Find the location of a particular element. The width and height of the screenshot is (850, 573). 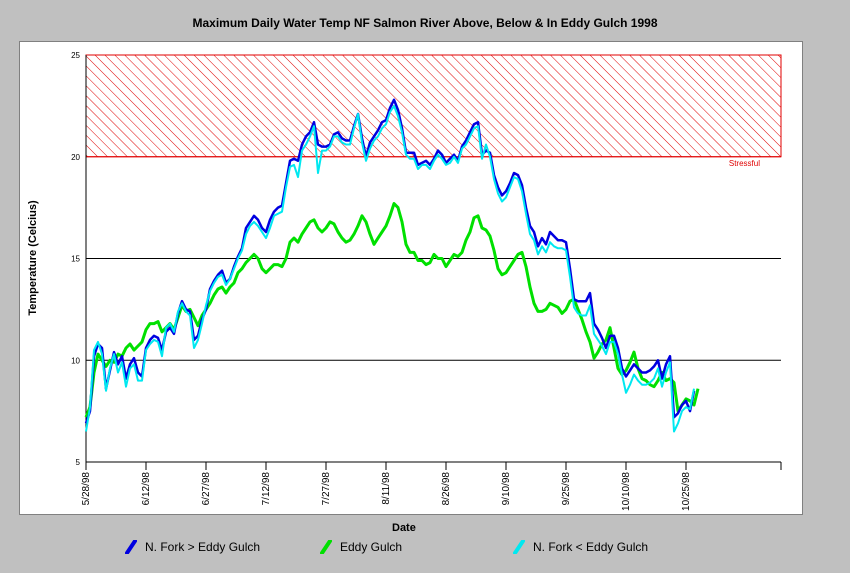

x-tick-label: 8/26/98 is located at coordinates (446, 489).